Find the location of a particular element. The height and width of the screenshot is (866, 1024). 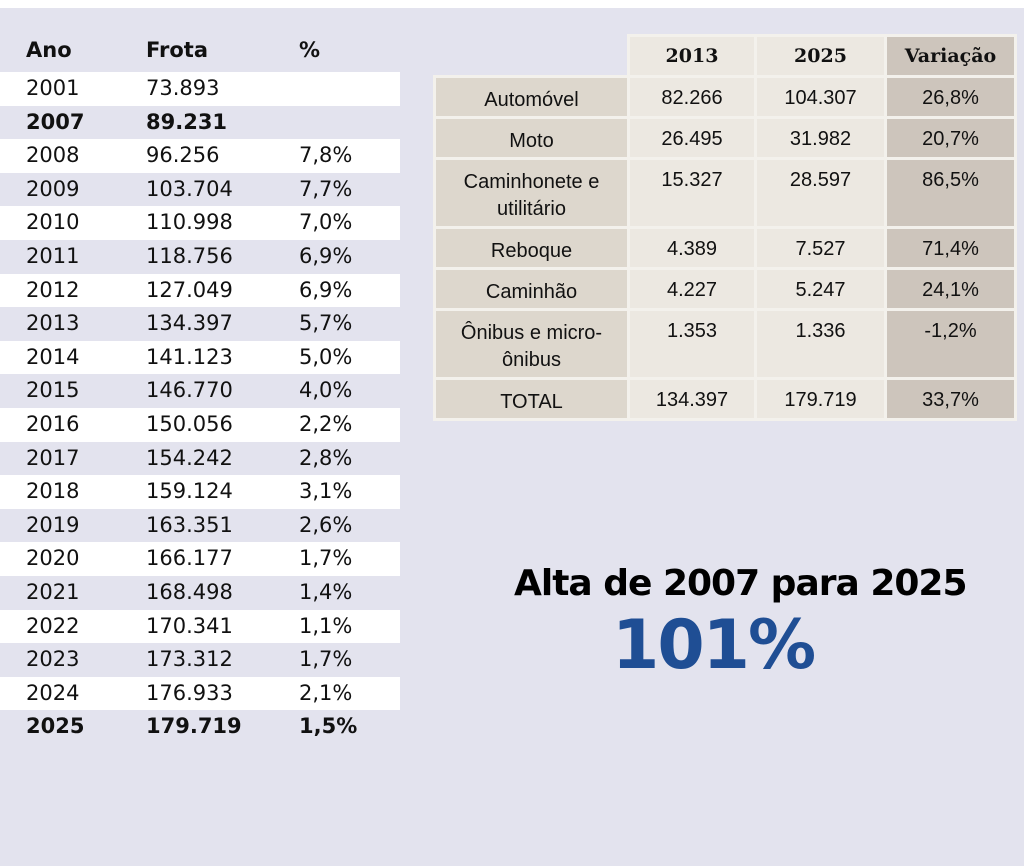

value-2013-cell: 4.227 is located at coordinates (692, 289).